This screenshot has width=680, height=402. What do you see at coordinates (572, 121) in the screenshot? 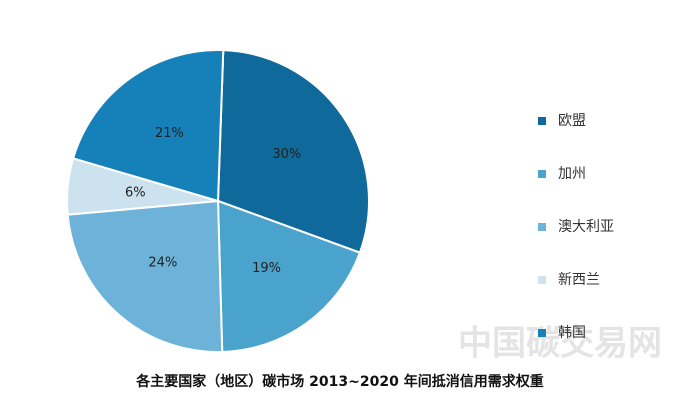
I see `legend-label: 欧盟` at bounding box center [572, 121].